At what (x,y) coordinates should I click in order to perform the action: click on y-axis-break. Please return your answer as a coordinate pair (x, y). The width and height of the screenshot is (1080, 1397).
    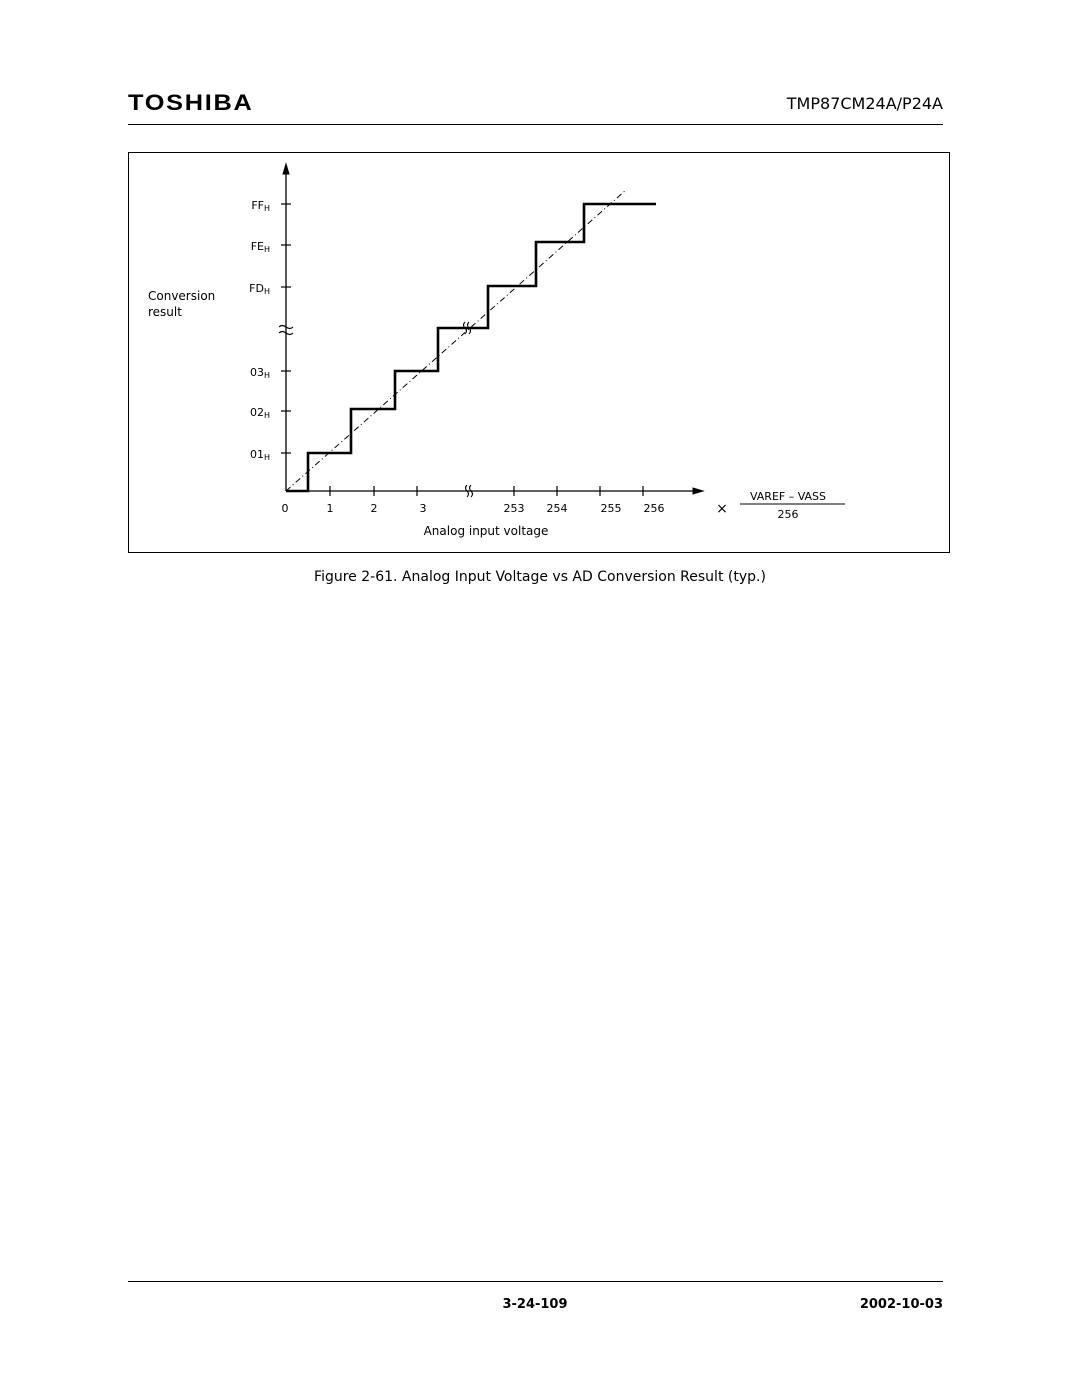
    Looking at the image, I should click on (286, 330).